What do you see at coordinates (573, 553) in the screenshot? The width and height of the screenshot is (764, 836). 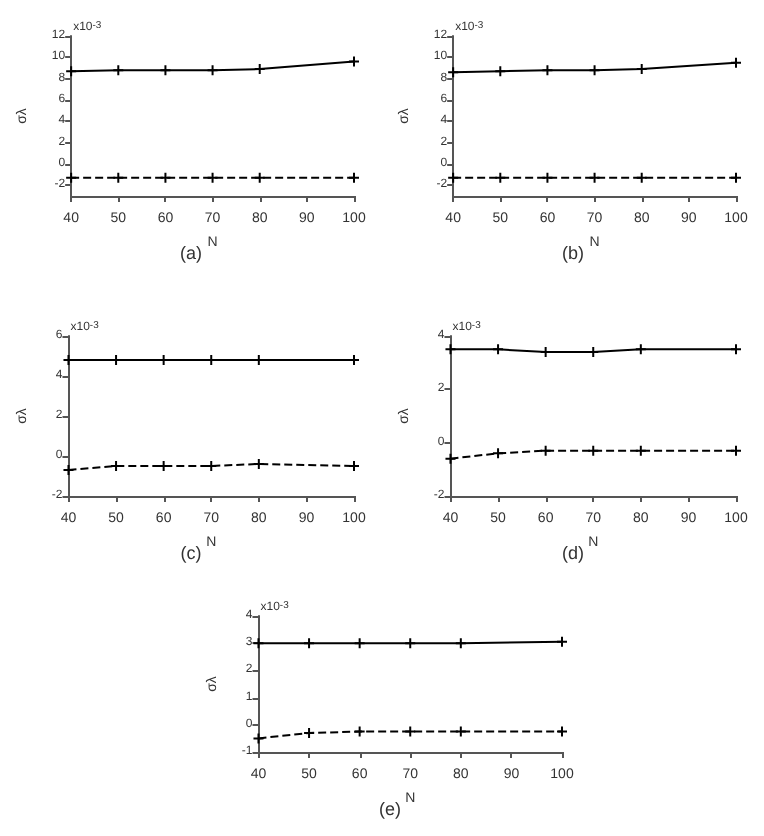 I see `text: (d)` at bounding box center [573, 553].